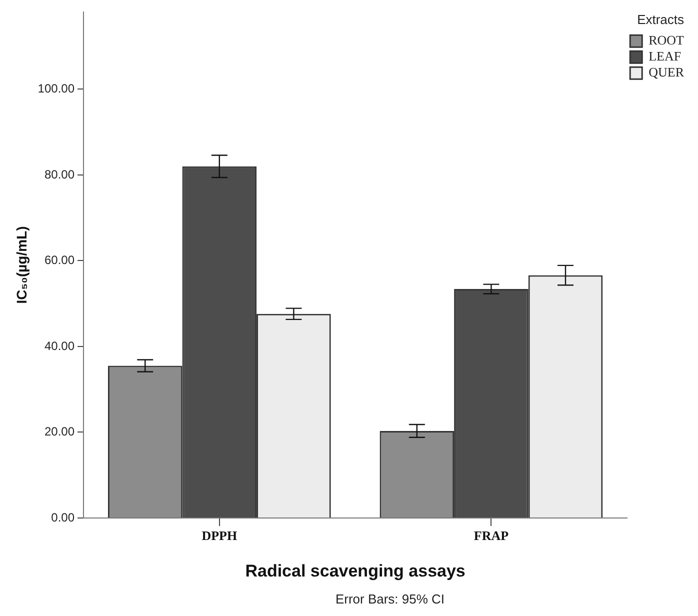  What do you see at coordinates (665, 56) in the screenshot?
I see `legend-label: LEAF` at bounding box center [665, 56].